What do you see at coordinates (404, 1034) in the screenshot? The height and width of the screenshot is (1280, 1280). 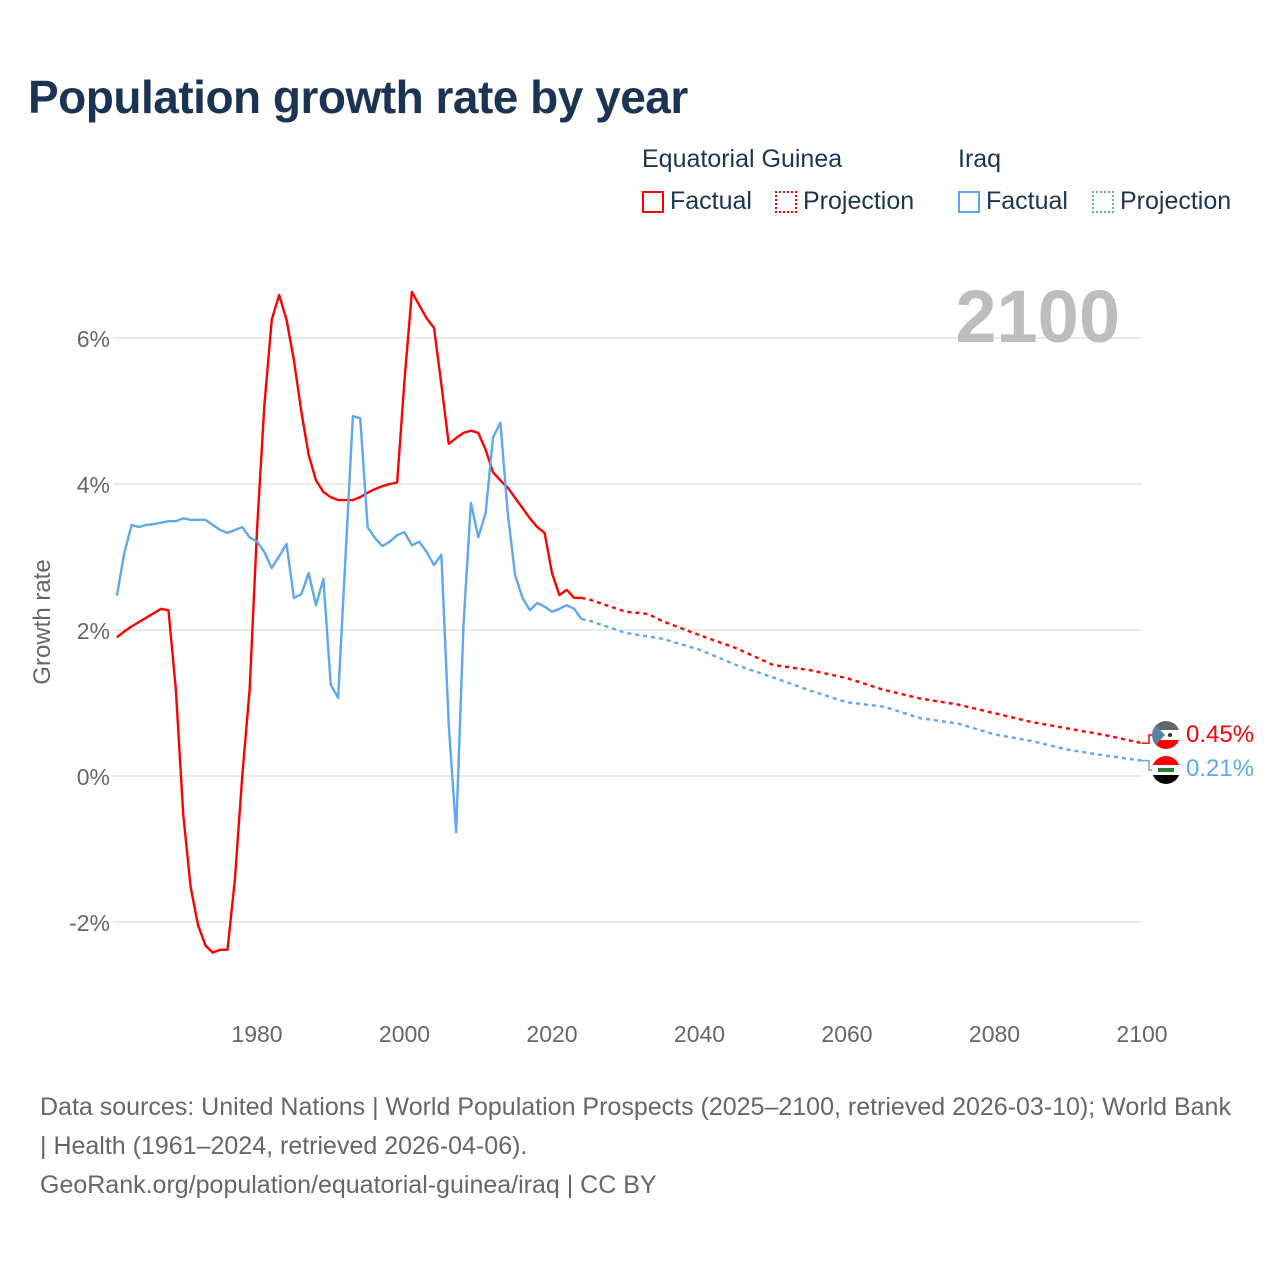 I see `x-tick-label: 2000` at bounding box center [404, 1034].